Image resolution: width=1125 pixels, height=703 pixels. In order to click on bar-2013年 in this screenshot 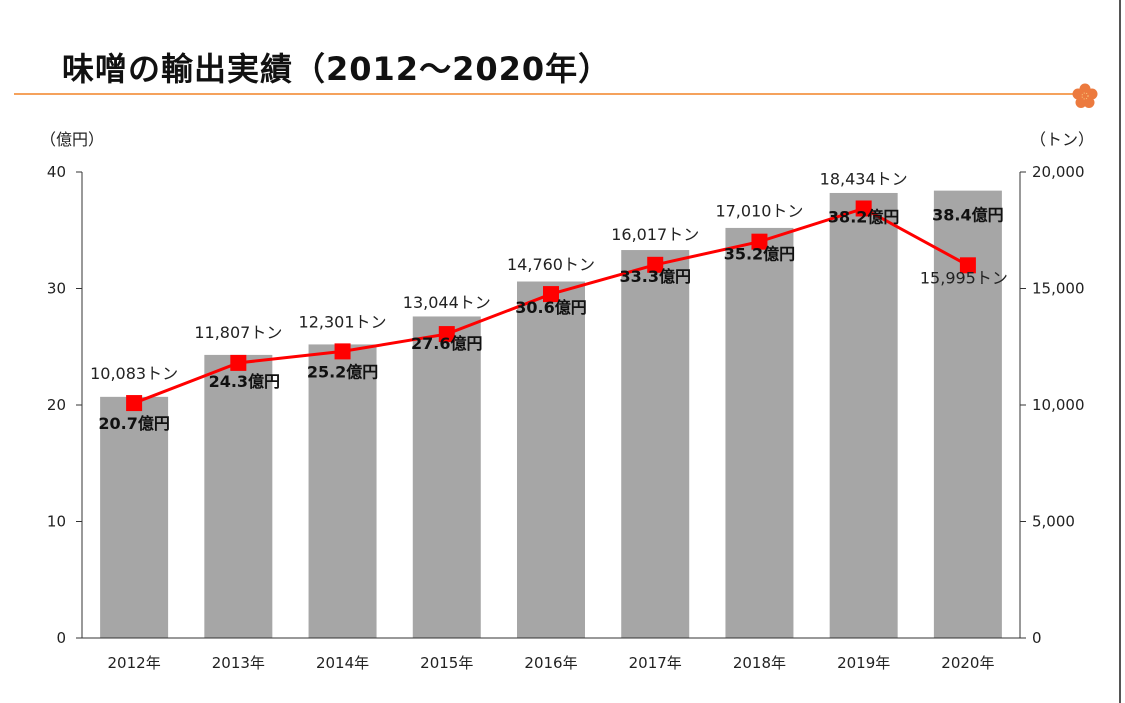, I will do `click(238, 496)`.